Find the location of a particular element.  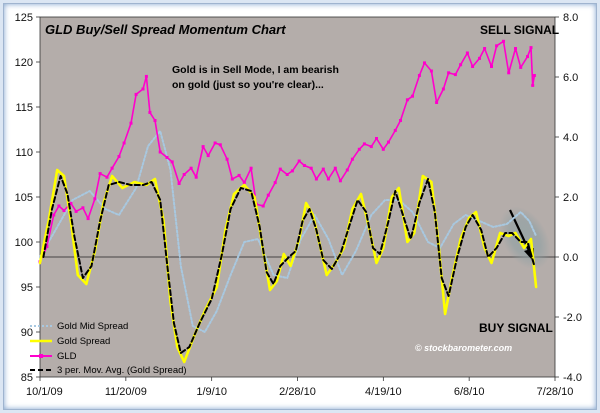

sell-signal-label: SELL SIGNAL is located at coordinates (519, 30).